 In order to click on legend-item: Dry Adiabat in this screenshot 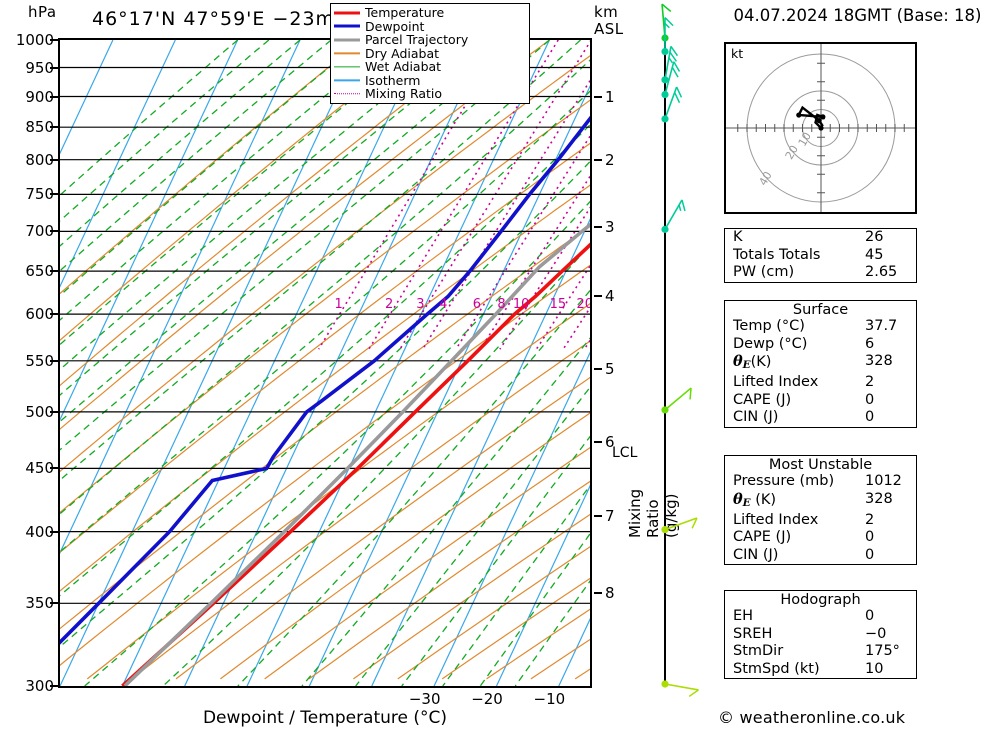, I will do `click(430, 54)`.